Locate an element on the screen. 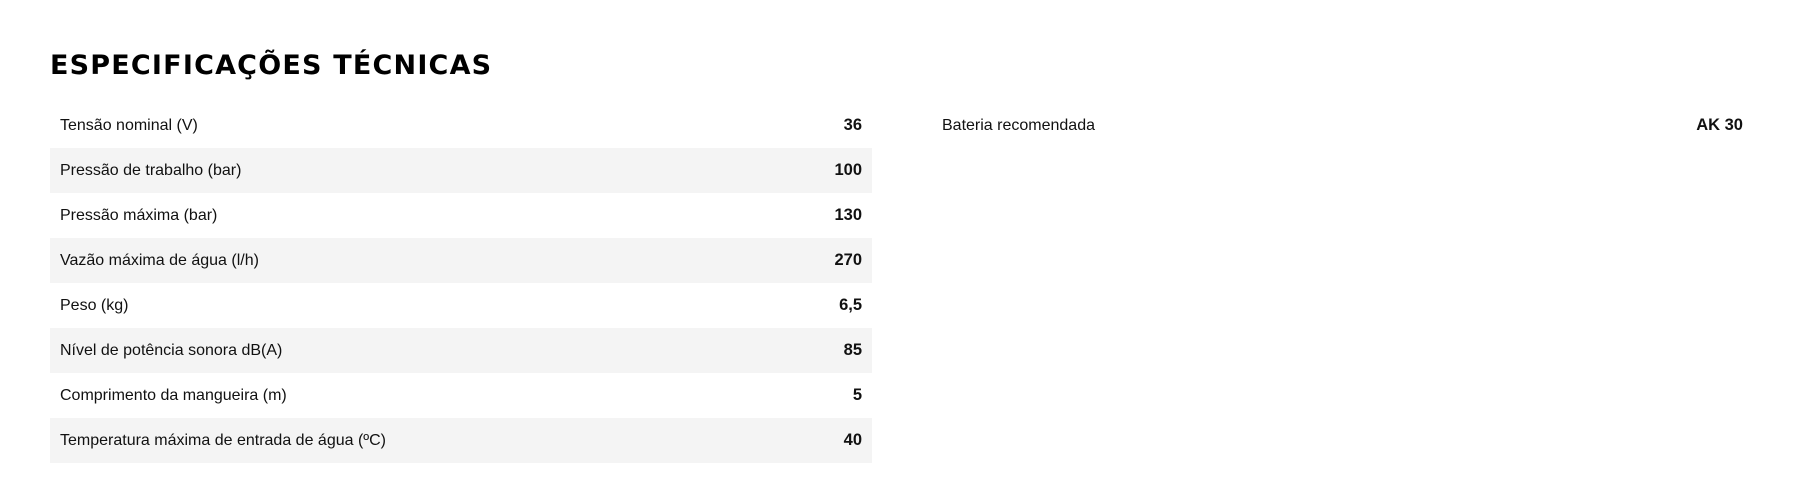 The image size is (1807, 478). spec-label: Nível de potência sonora dB(A) is located at coordinates (171, 350).